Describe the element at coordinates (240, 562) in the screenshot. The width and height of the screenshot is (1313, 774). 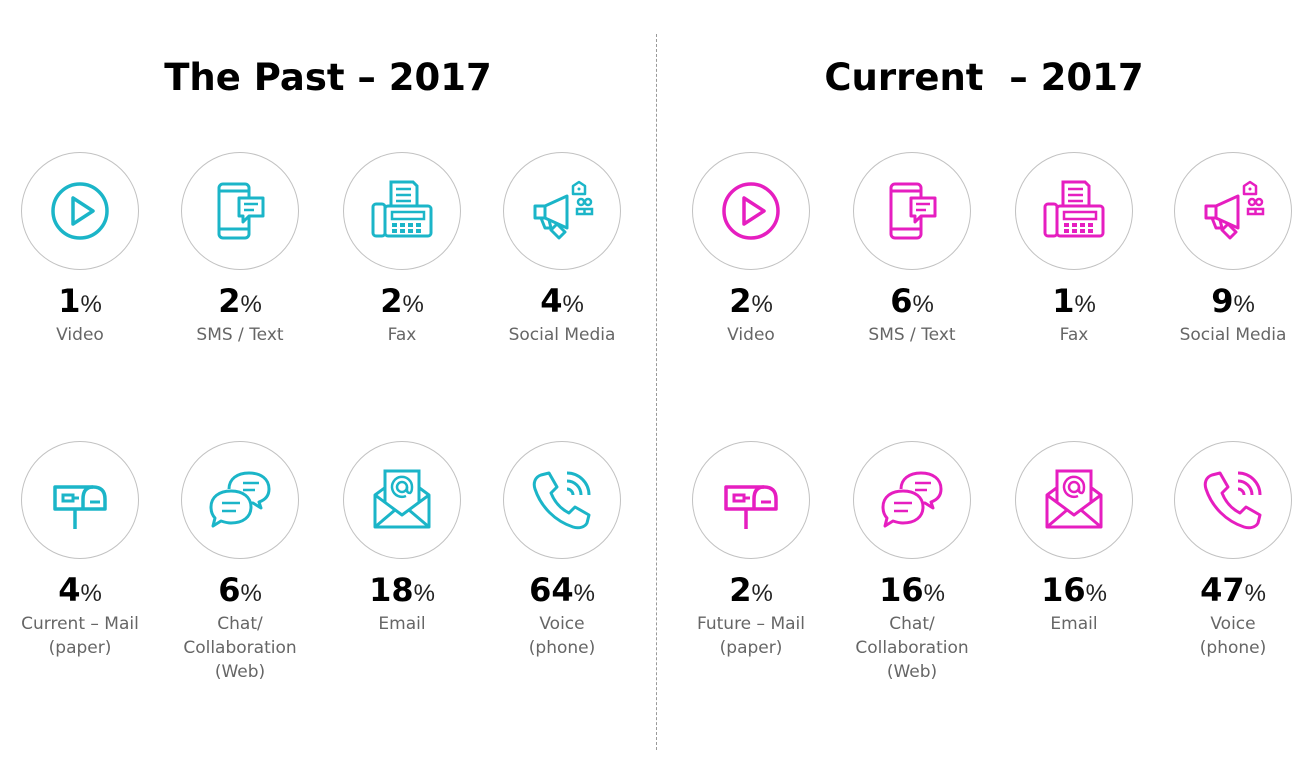
I see `past-chat-item: 6% Chat/ Collaboration (Web)` at that location.